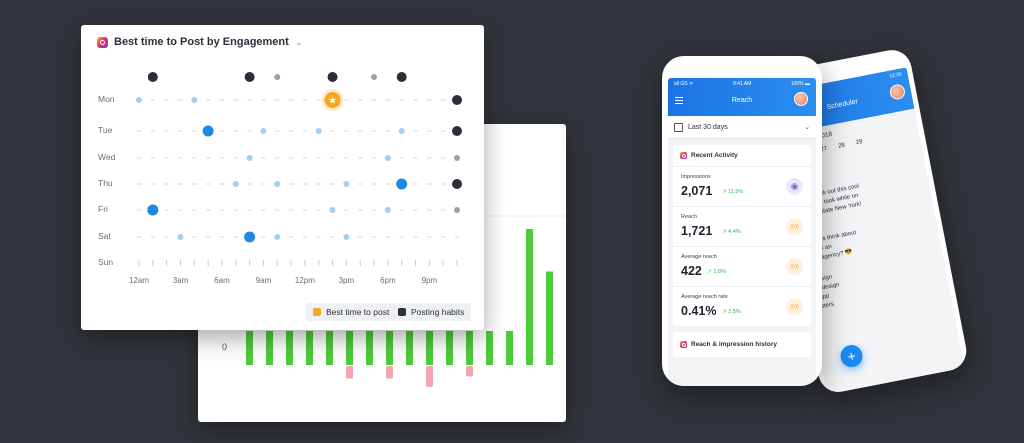 This screenshot has width=1024, height=443. What do you see at coordinates (716, 272) in the screenshot?
I see `metric-change: ↗ 1.8%` at bounding box center [716, 272].